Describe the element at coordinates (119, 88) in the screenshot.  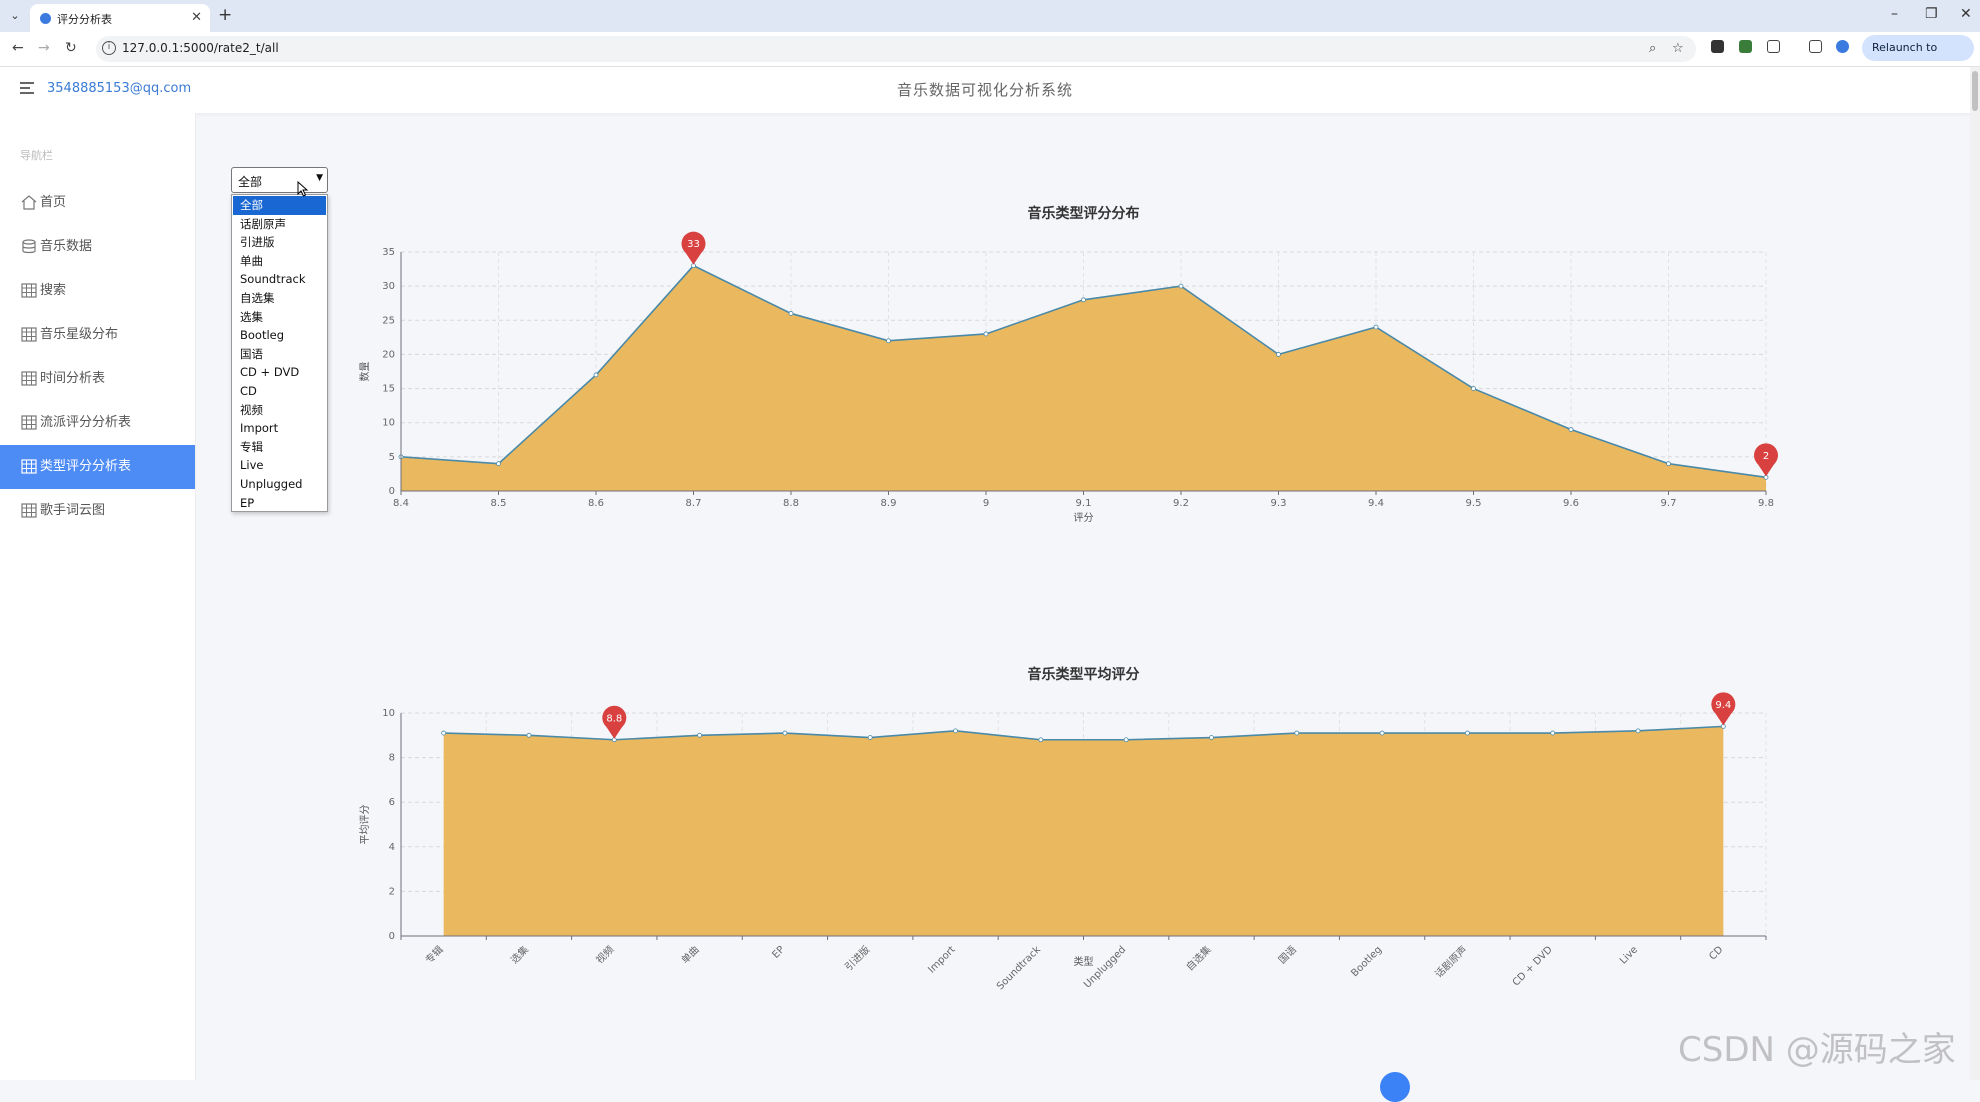
I see `user-email: 3548885153@qq.com` at that location.